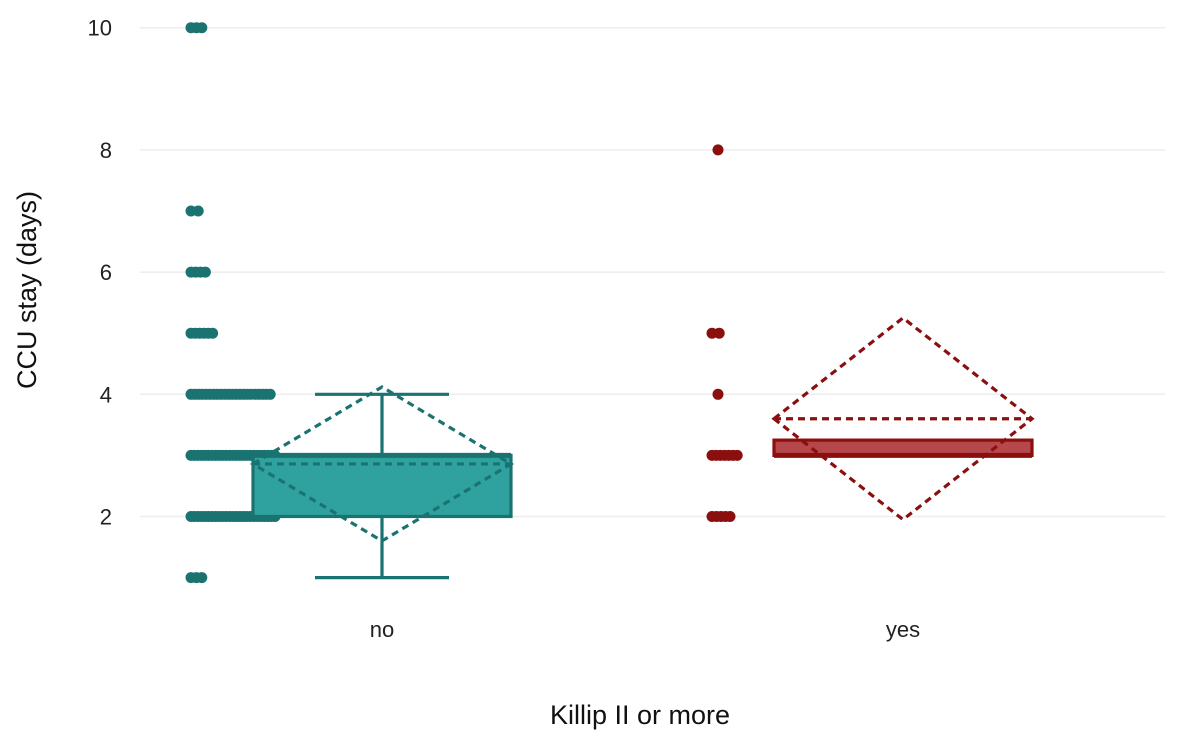 The image size is (1181, 736). I want to click on y-axis-title: CCU stay (days), so click(27, 290).